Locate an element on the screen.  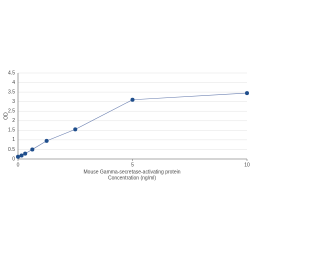
y-tick-label: 0 is located at coordinates (13, 159).